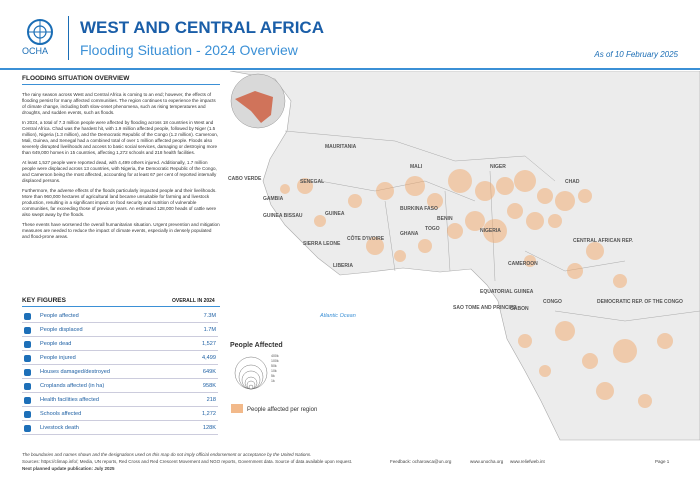 This screenshot has width=700, height=495. Describe the element at coordinates (209, 386) in the screenshot. I see `figure-value: 958K` at that location.